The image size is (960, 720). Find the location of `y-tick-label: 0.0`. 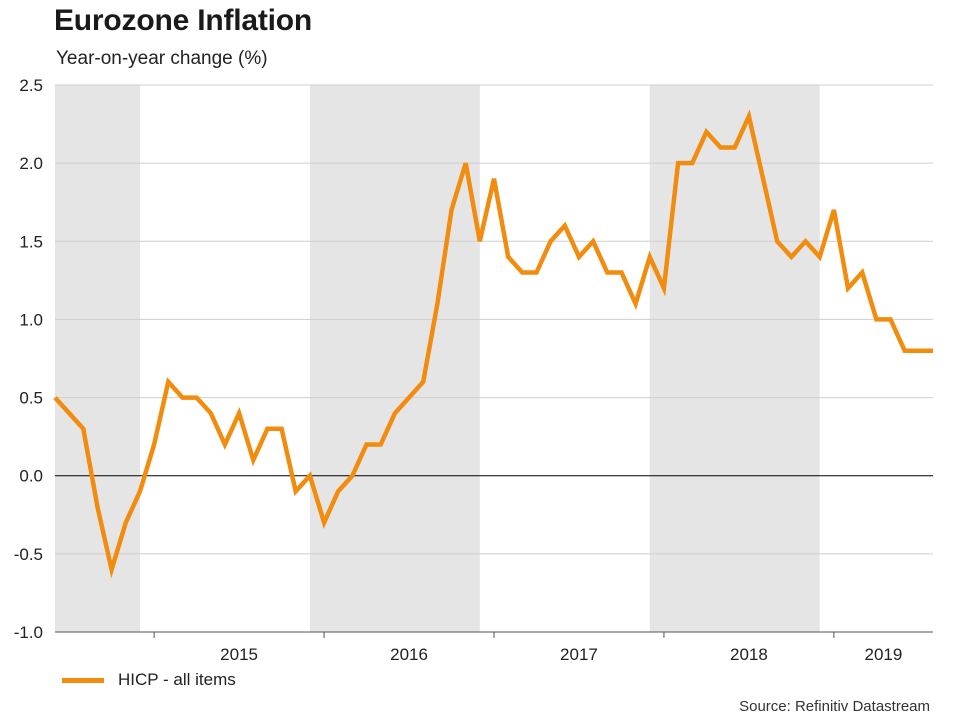

y-tick-label: 0.0 is located at coordinates (31, 476).